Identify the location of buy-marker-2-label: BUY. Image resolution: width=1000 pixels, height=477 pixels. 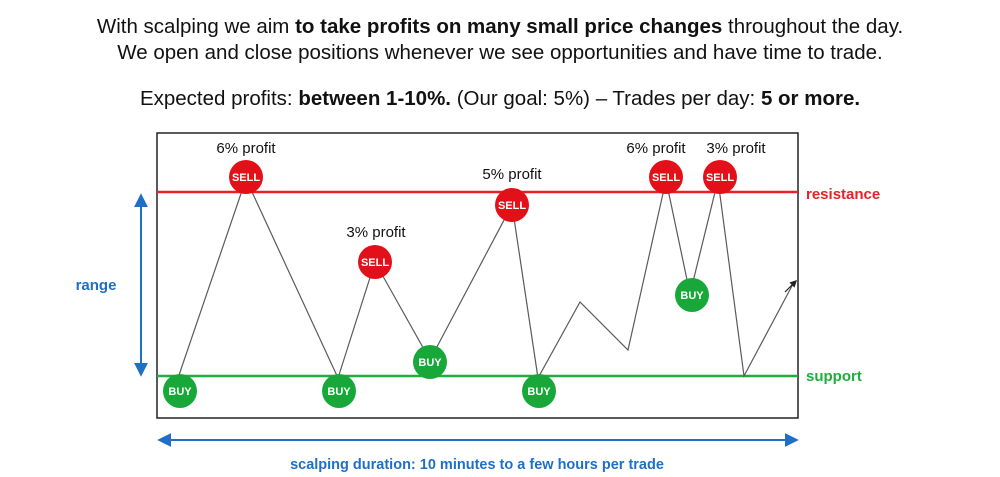
(339, 392).